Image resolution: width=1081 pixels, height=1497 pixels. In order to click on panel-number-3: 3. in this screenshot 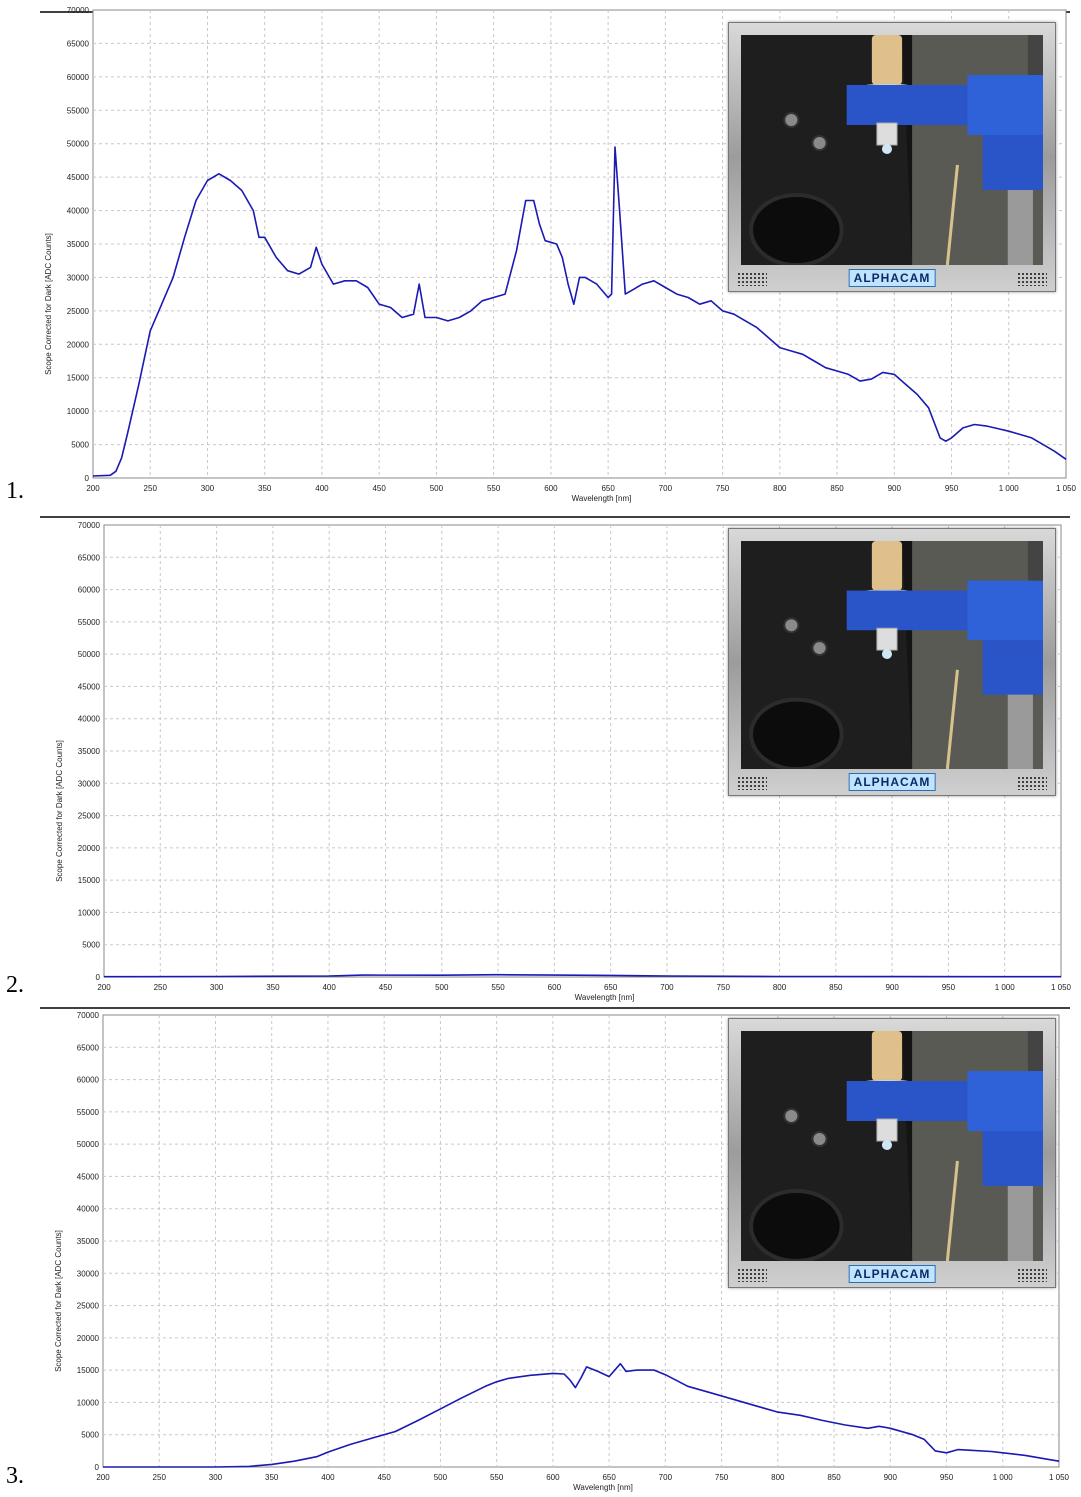, I will do `click(15, 1476)`.